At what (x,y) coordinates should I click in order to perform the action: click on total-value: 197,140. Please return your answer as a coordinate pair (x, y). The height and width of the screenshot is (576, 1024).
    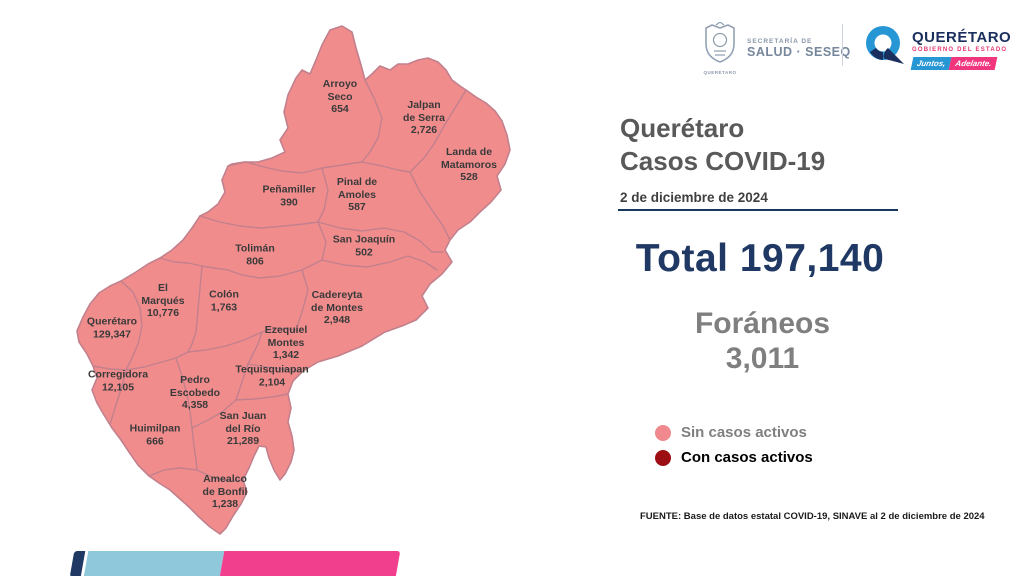
    Looking at the image, I should click on (812, 258).